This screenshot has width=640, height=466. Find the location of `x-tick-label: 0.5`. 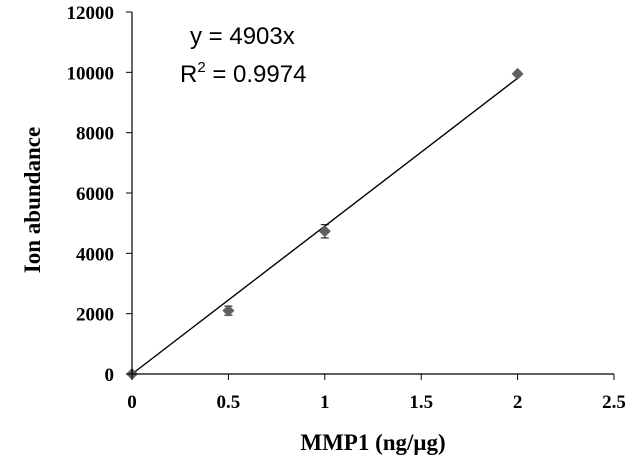

x-tick-label: 0.5 is located at coordinates (229, 402).